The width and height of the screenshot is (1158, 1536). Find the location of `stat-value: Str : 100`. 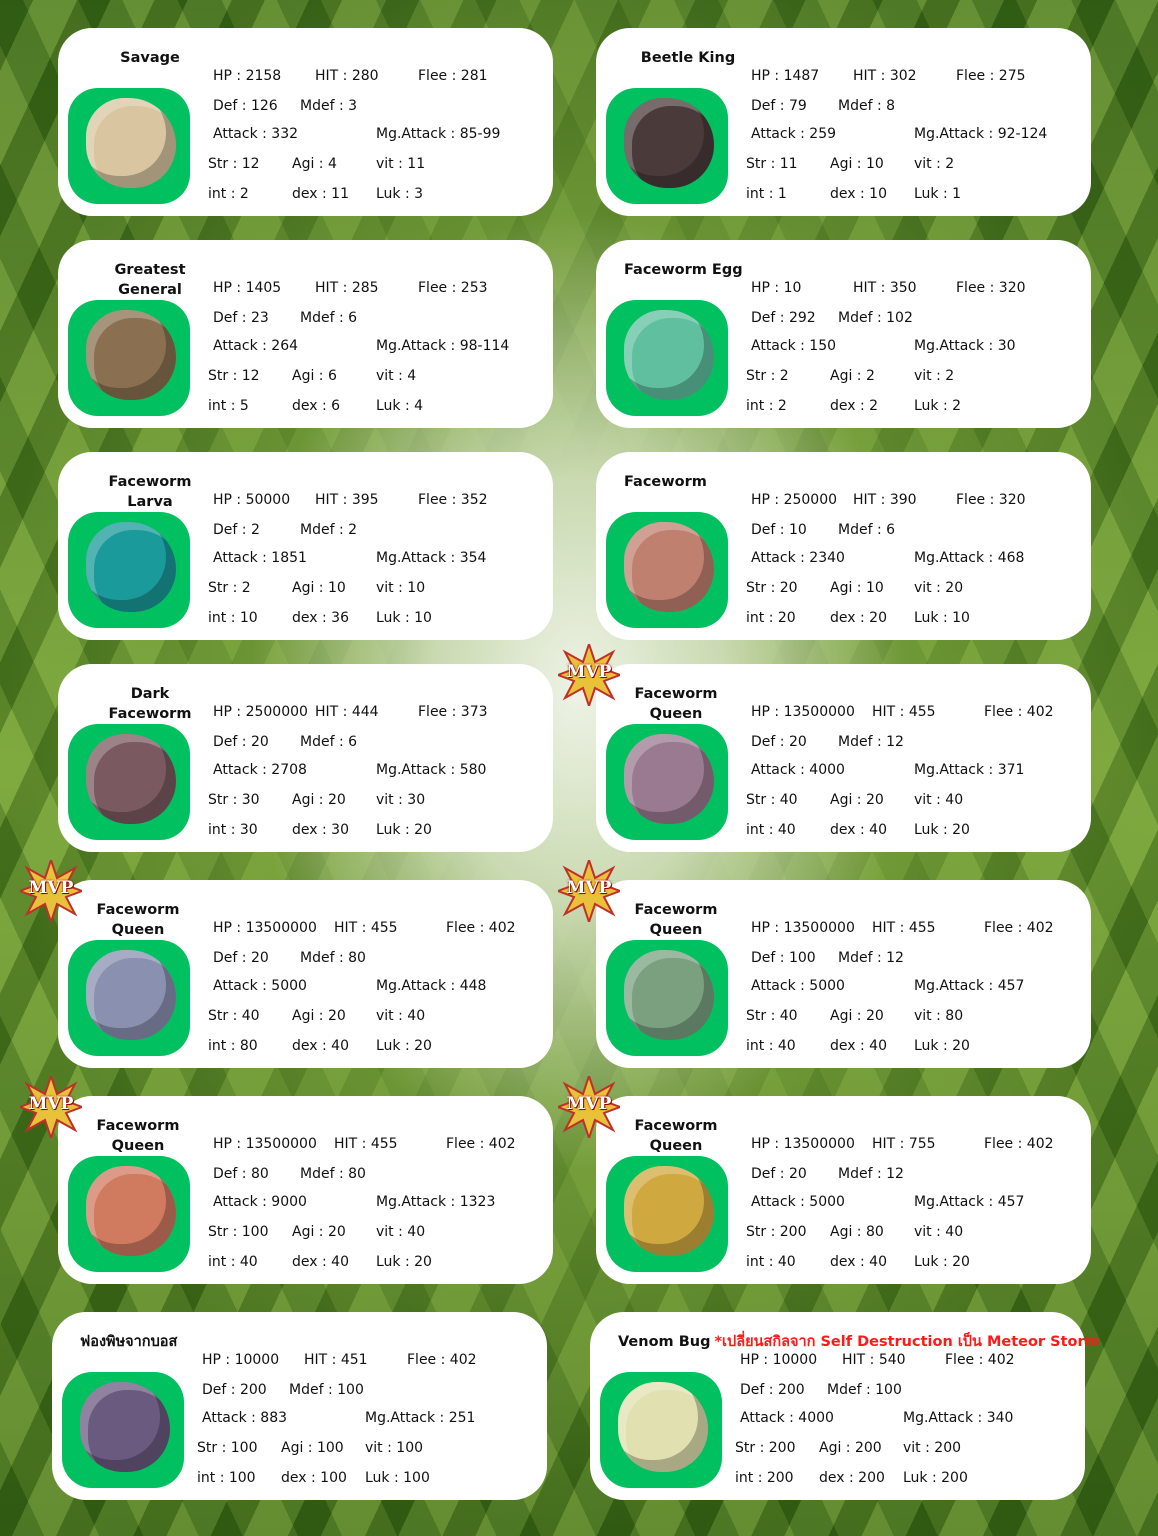

stat-value: Str : 100 is located at coordinates (238, 1232).